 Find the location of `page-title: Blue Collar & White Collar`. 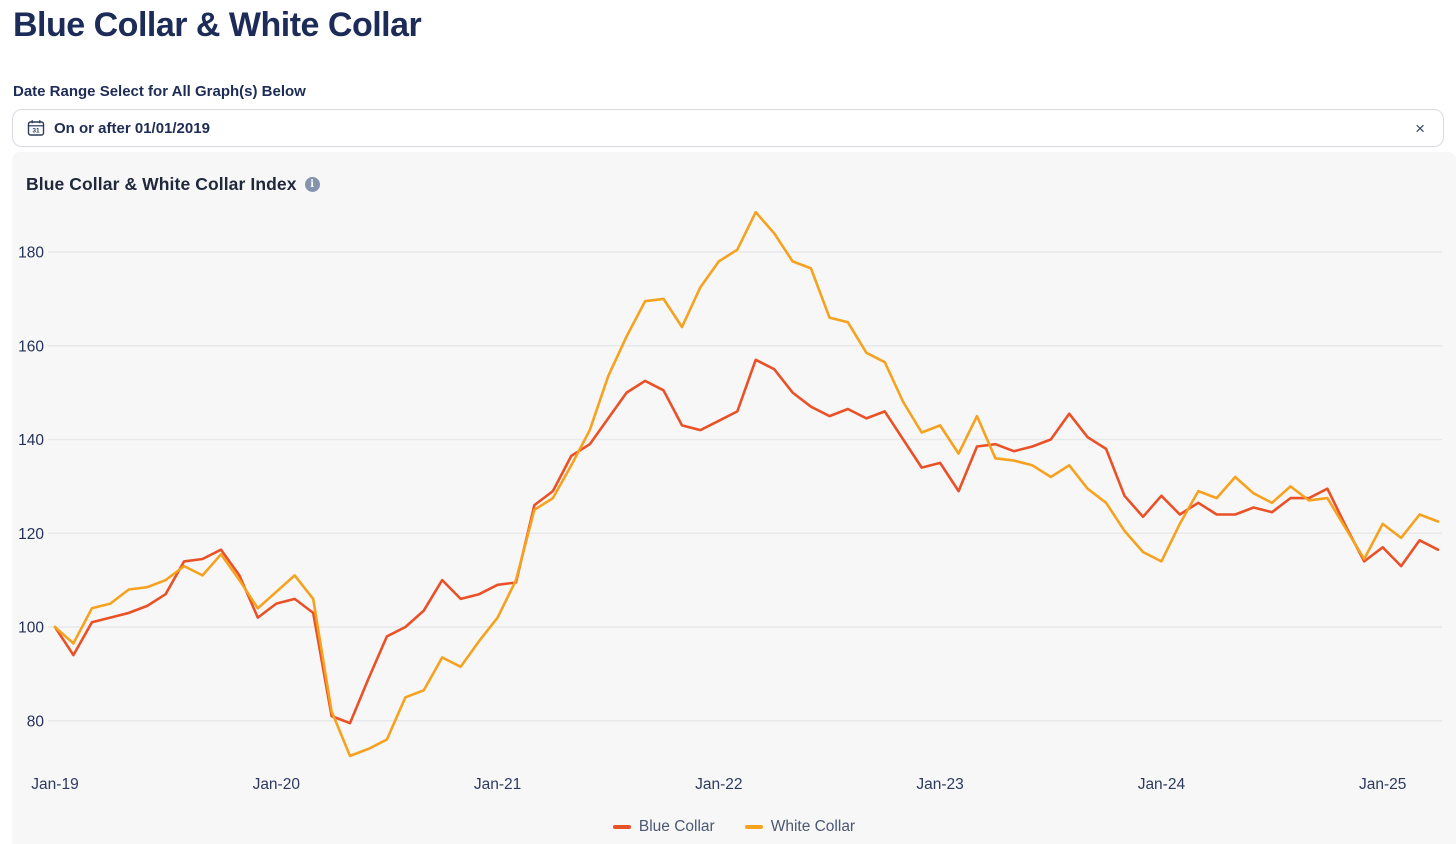

page-title: Blue Collar & White Collar is located at coordinates (217, 25).